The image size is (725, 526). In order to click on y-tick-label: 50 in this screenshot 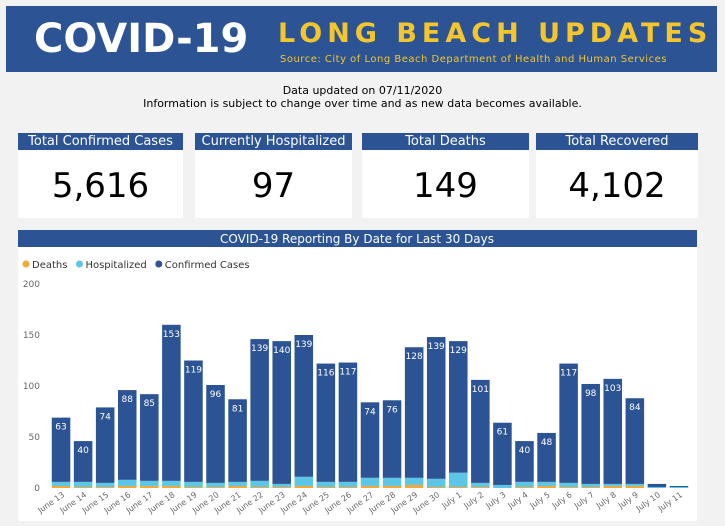, I will do `click(35, 438)`.